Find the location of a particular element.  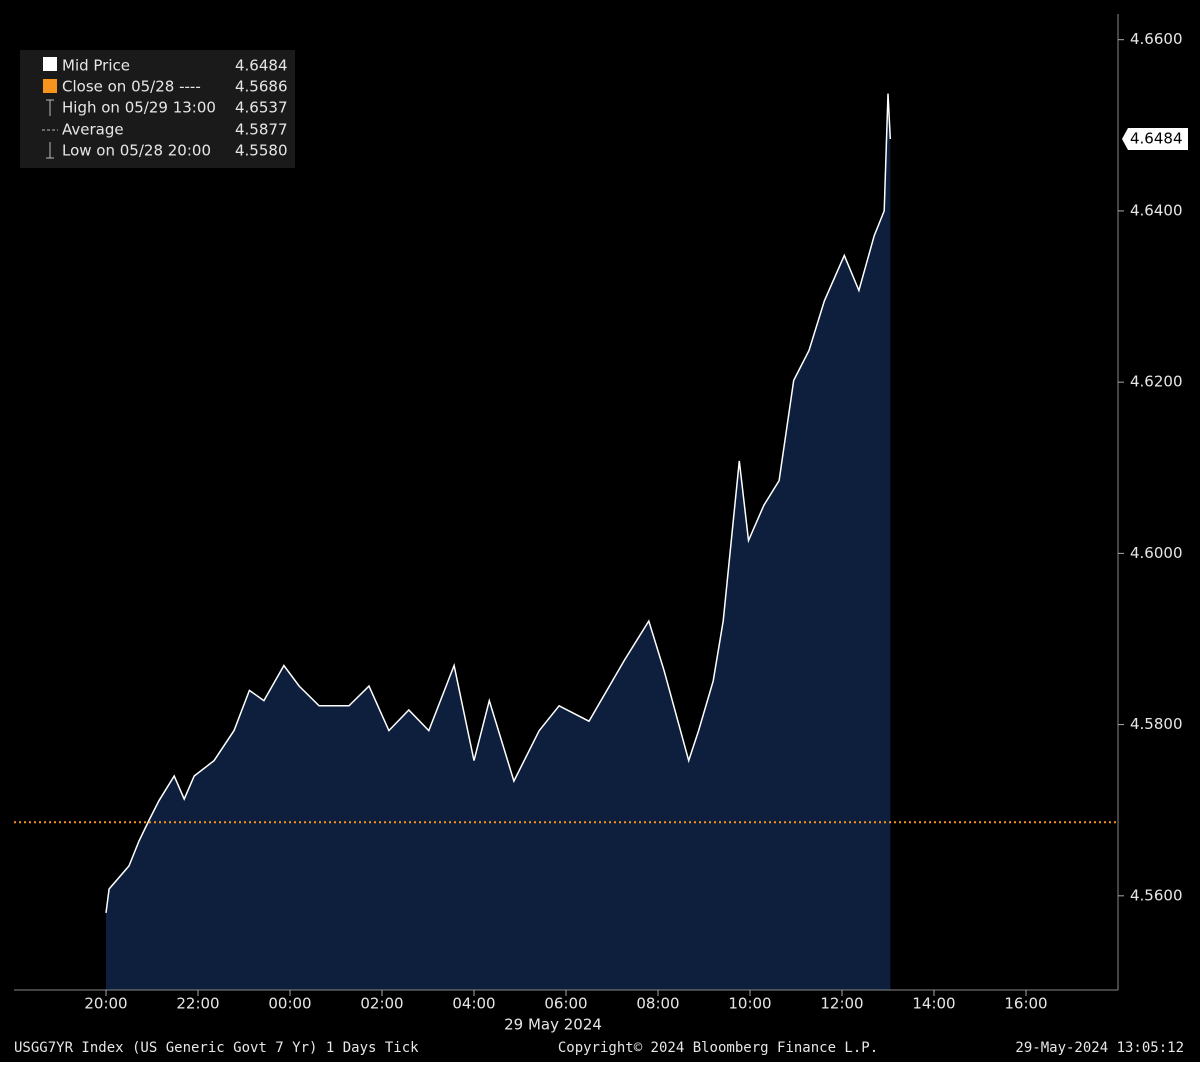

x-tick-label: 04:00 is located at coordinates (473, 1004).